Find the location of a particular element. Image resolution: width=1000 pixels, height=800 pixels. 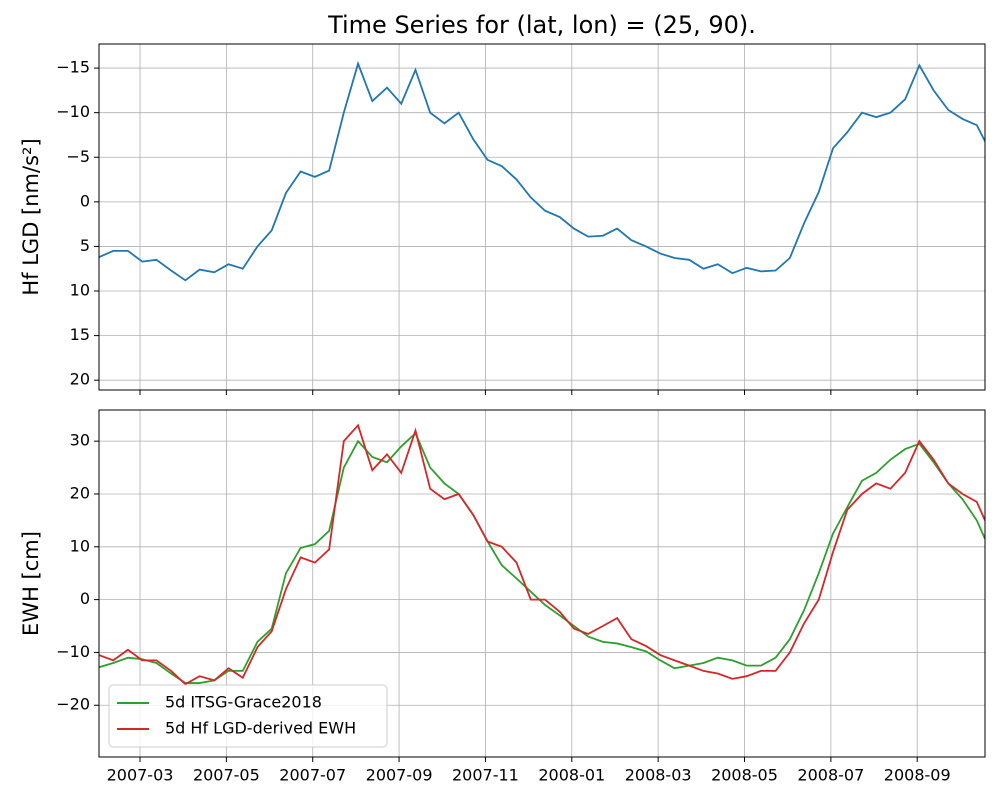

x-tick-label: 2007-09 is located at coordinates (399, 775).